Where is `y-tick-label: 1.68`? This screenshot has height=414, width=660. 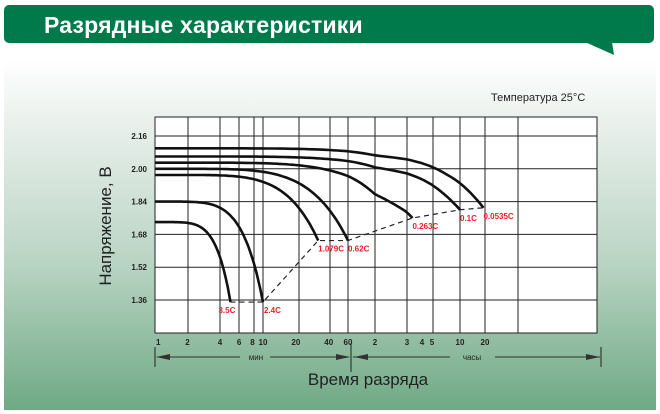 y-tick-label: 1.68 is located at coordinates (139, 234).